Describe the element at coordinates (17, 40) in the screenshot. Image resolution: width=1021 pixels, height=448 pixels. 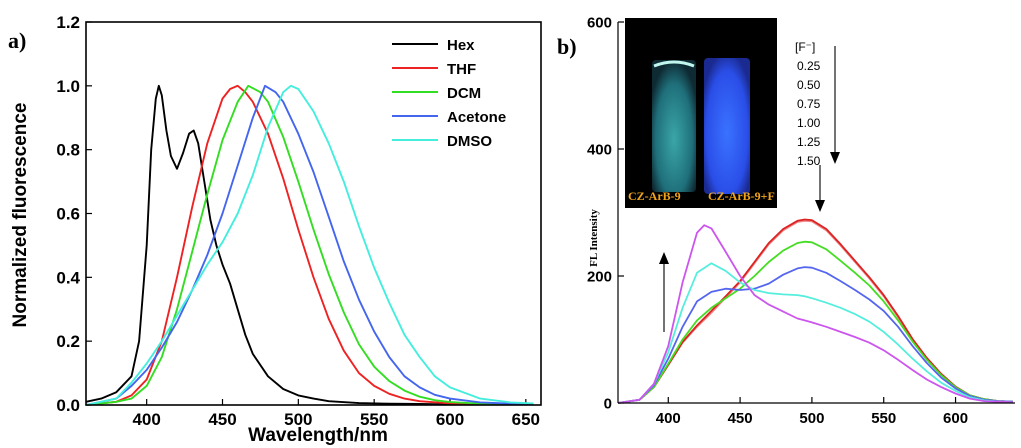
I see `panel-a-label: a)` at that location.